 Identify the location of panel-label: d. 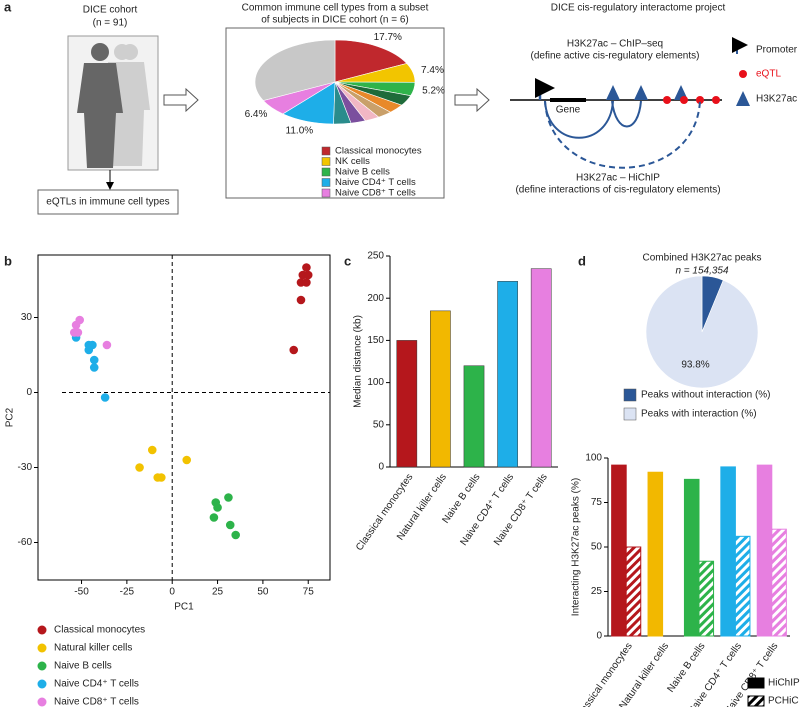
(582, 260).